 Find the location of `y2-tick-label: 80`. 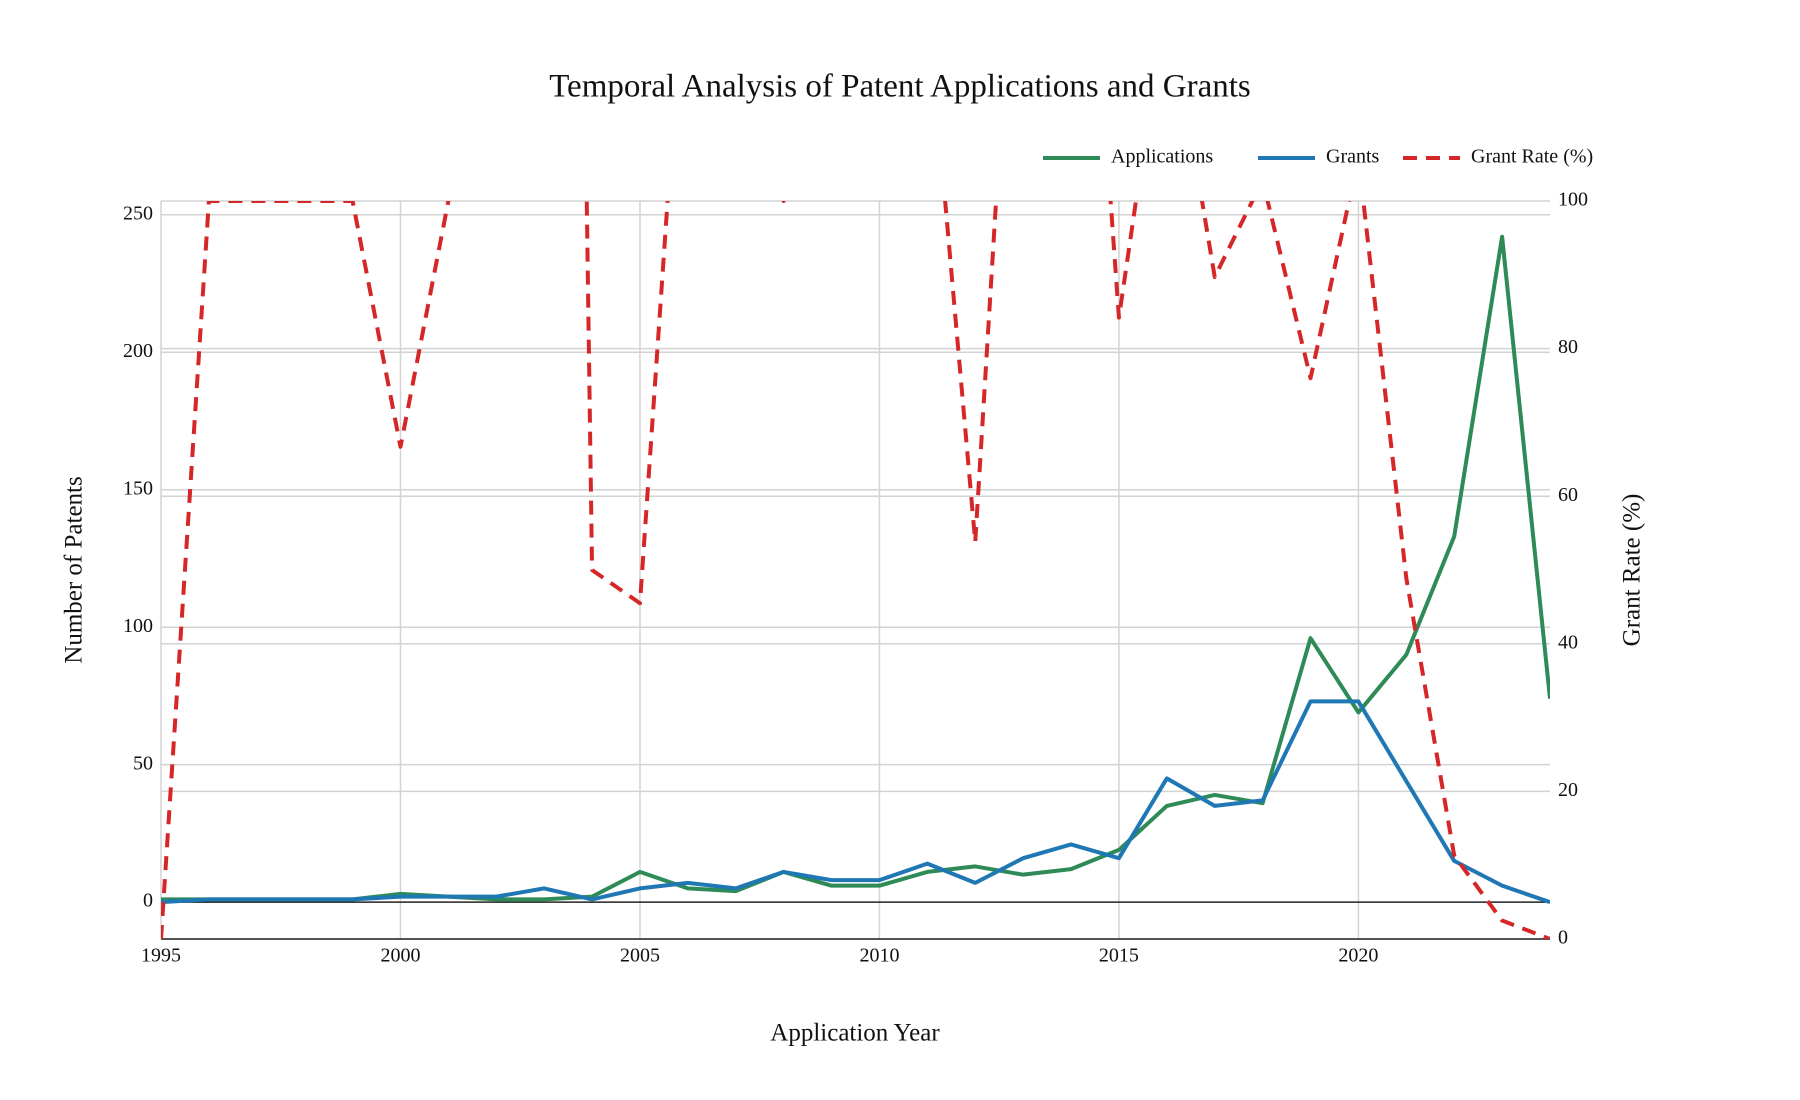

y2-tick-label: 80 is located at coordinates (1568, 347).